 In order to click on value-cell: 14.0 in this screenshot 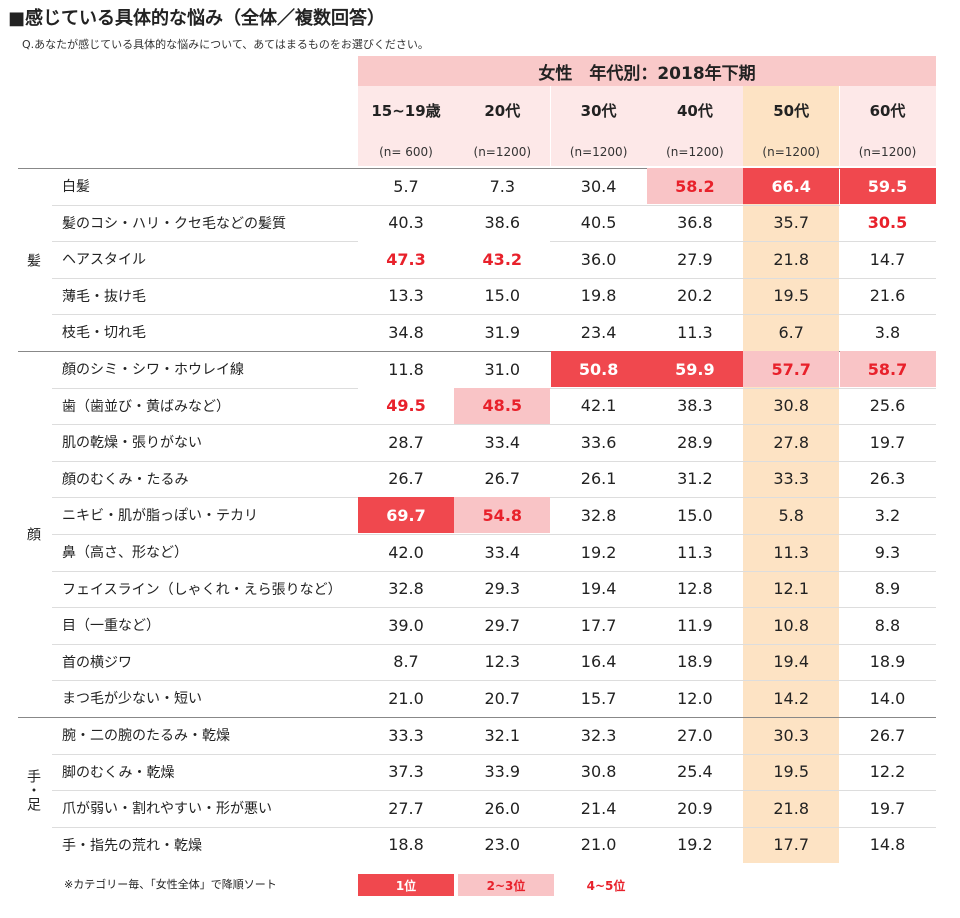, I will do `click(887, 698)`.